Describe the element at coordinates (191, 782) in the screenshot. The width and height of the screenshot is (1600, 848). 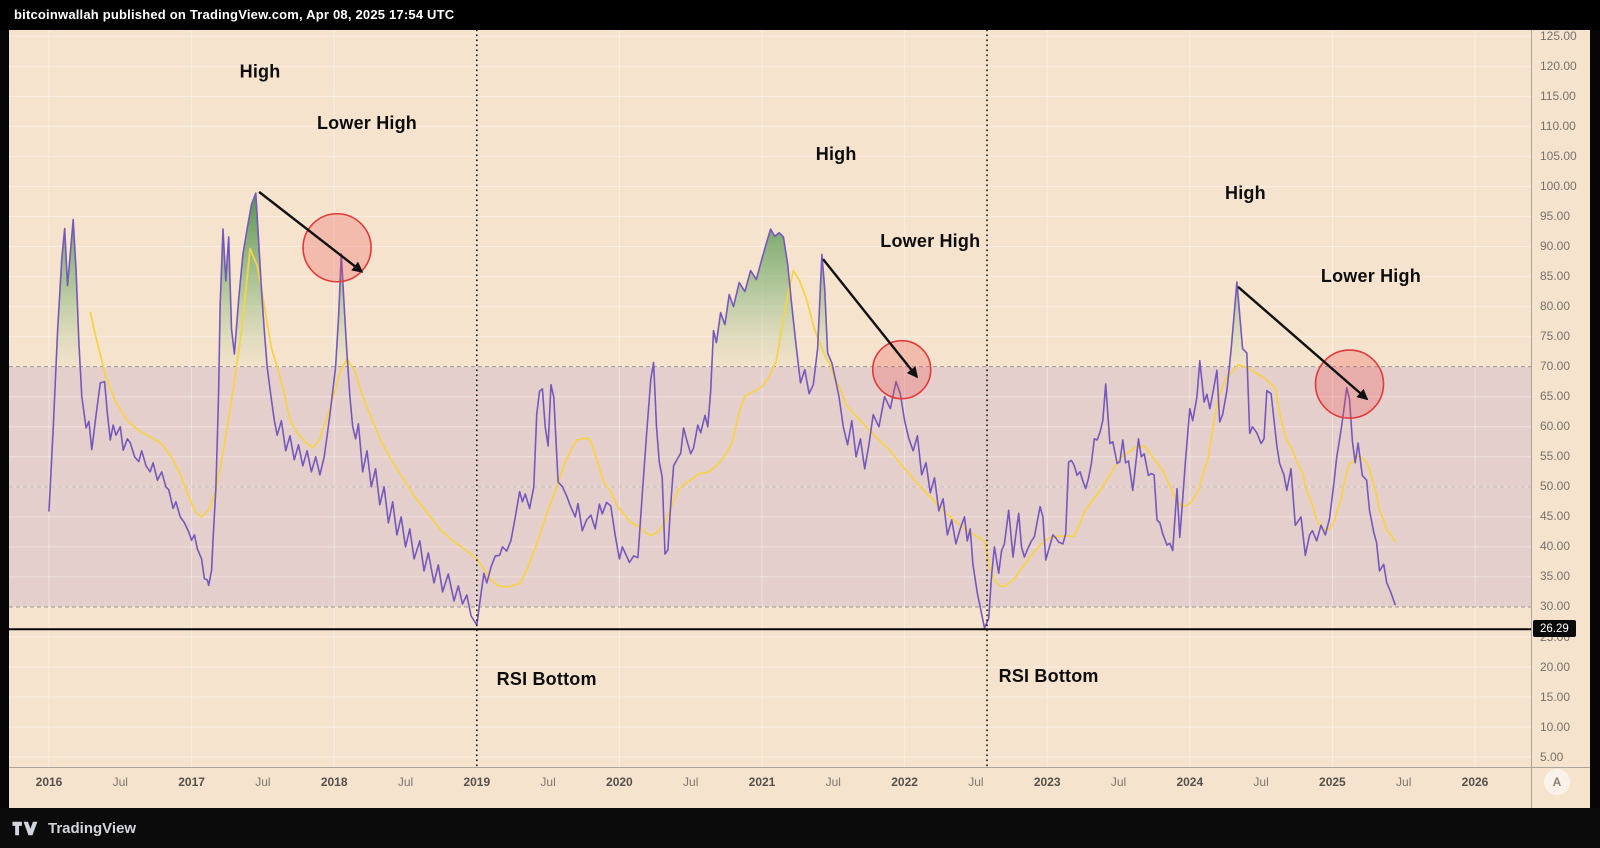
I see `time-tick-year: 2017` at that location.